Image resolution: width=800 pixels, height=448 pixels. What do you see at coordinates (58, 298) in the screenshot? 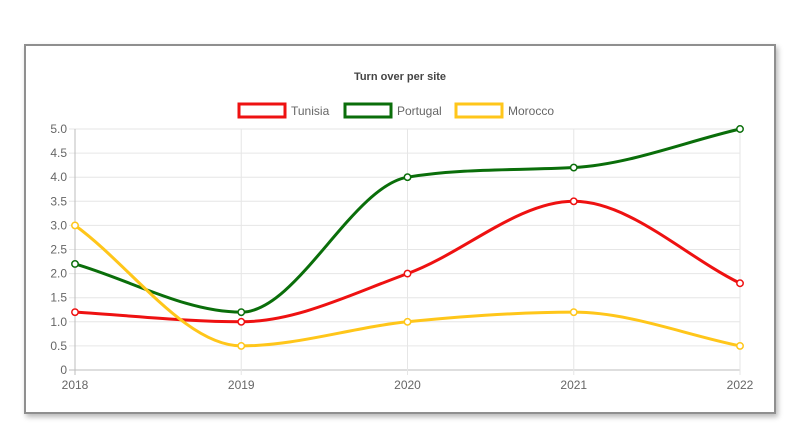
I see `y-tick-label: 1.5` at bounding box center [58, 298].